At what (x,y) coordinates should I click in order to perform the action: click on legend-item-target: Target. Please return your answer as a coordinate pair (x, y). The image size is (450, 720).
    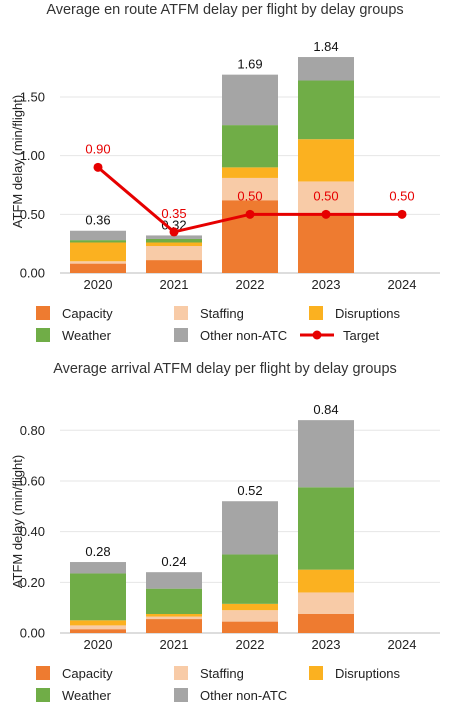
    Looking at the image, I should click on (340, 335).